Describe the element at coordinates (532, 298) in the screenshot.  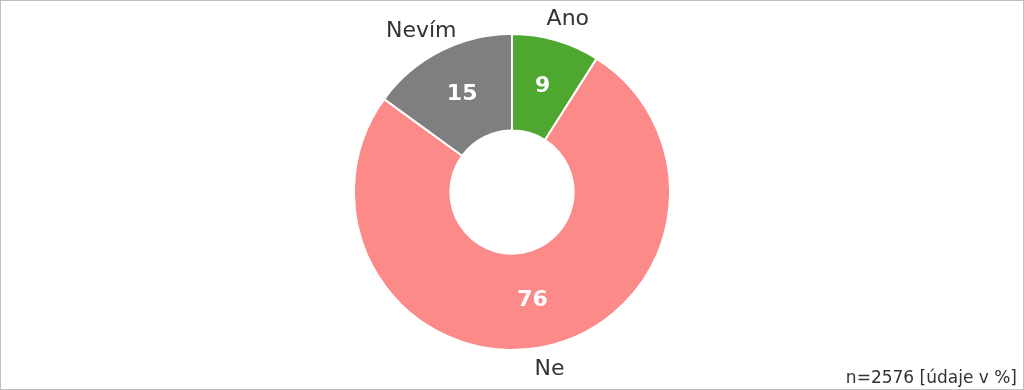
I see `data-label: 76` at that location.